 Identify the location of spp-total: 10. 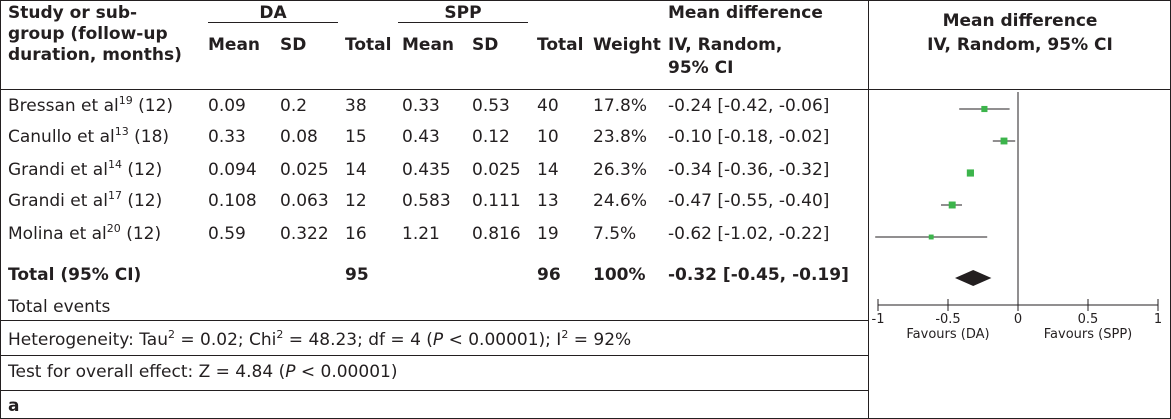
(548, 137).